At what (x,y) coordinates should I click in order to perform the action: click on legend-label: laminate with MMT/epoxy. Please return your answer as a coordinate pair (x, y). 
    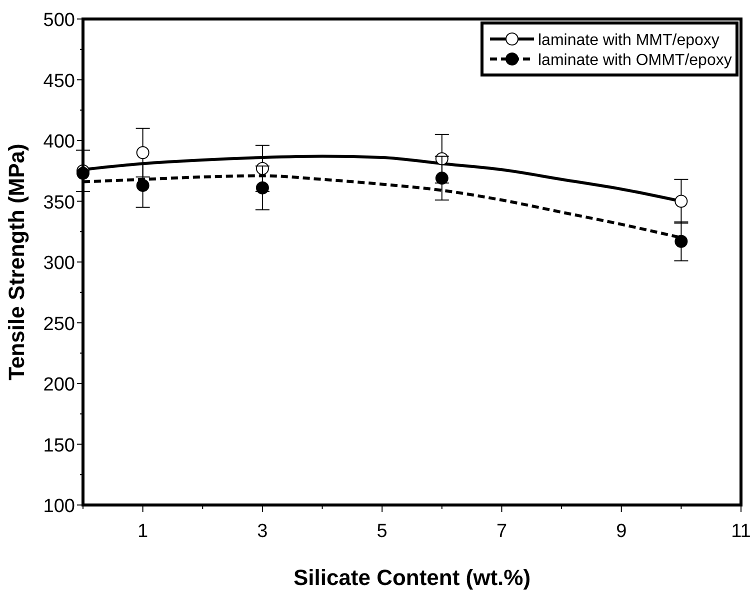
    Looking at the image, I should click on (629, 40).